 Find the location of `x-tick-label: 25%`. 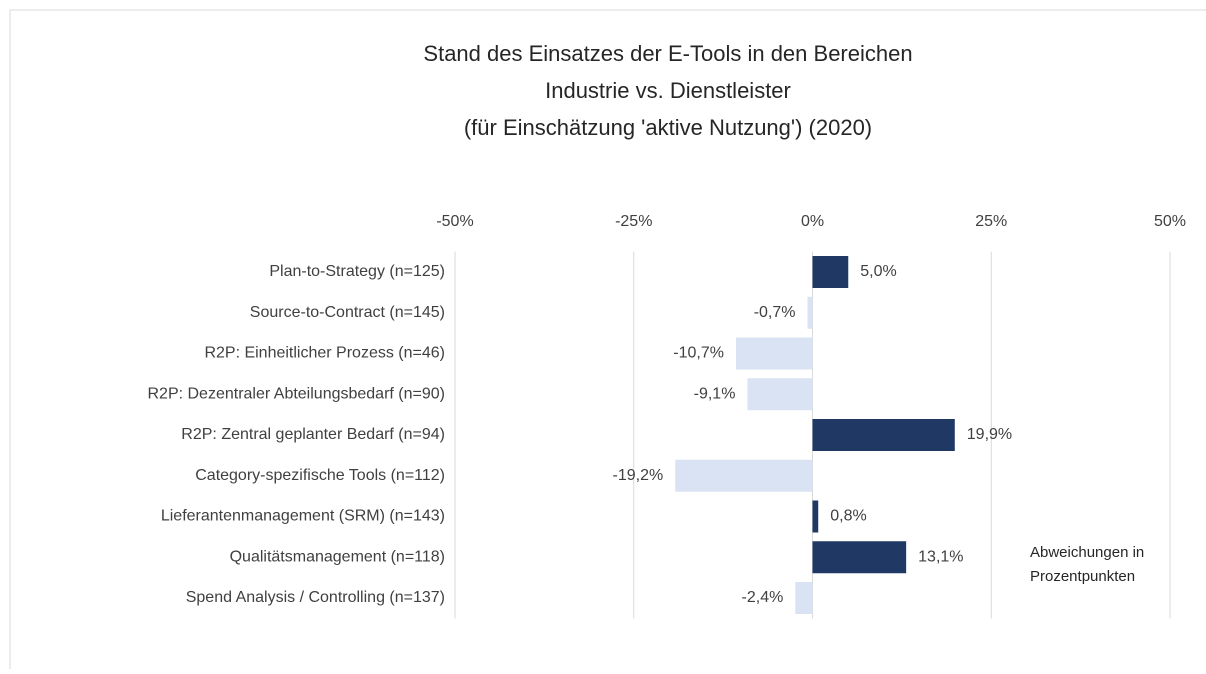

x-tick-label: 25% is located at coordinates (991, 221).